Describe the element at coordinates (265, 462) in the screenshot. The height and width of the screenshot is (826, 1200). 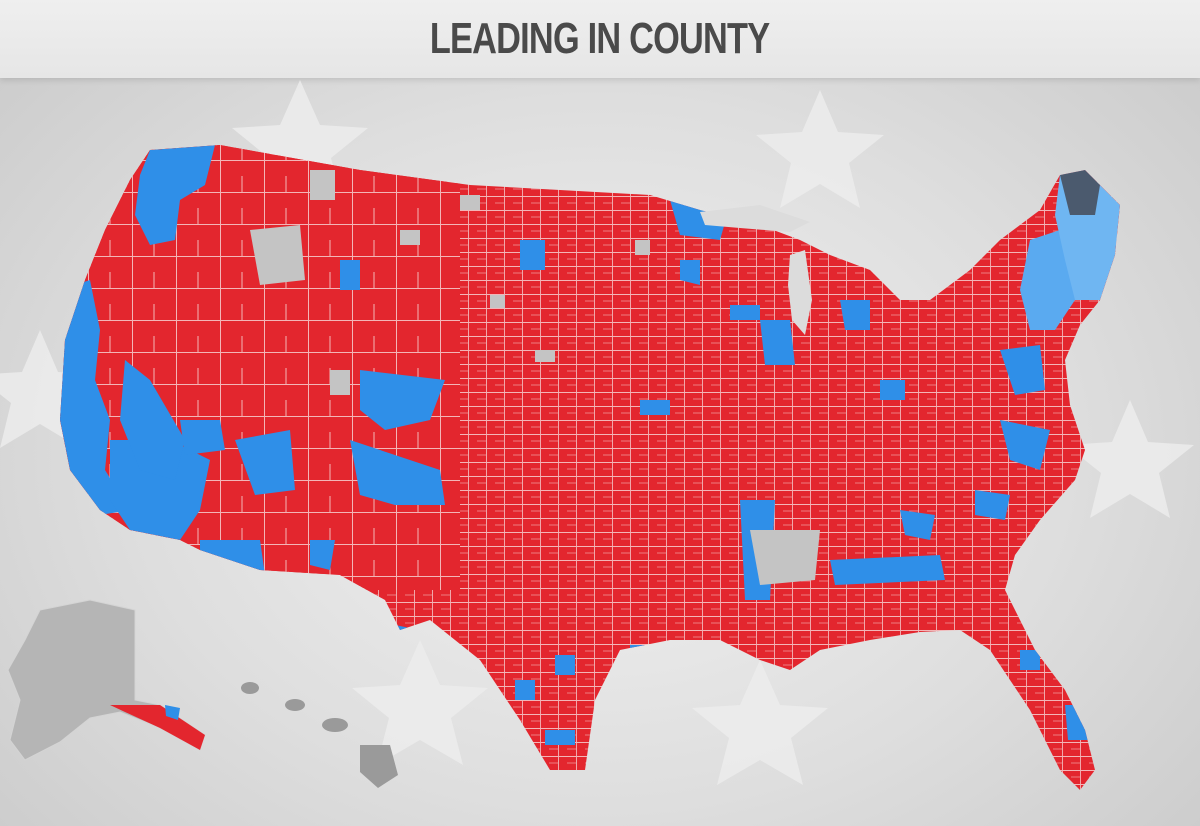
I see `arizona-navajo` at that location.